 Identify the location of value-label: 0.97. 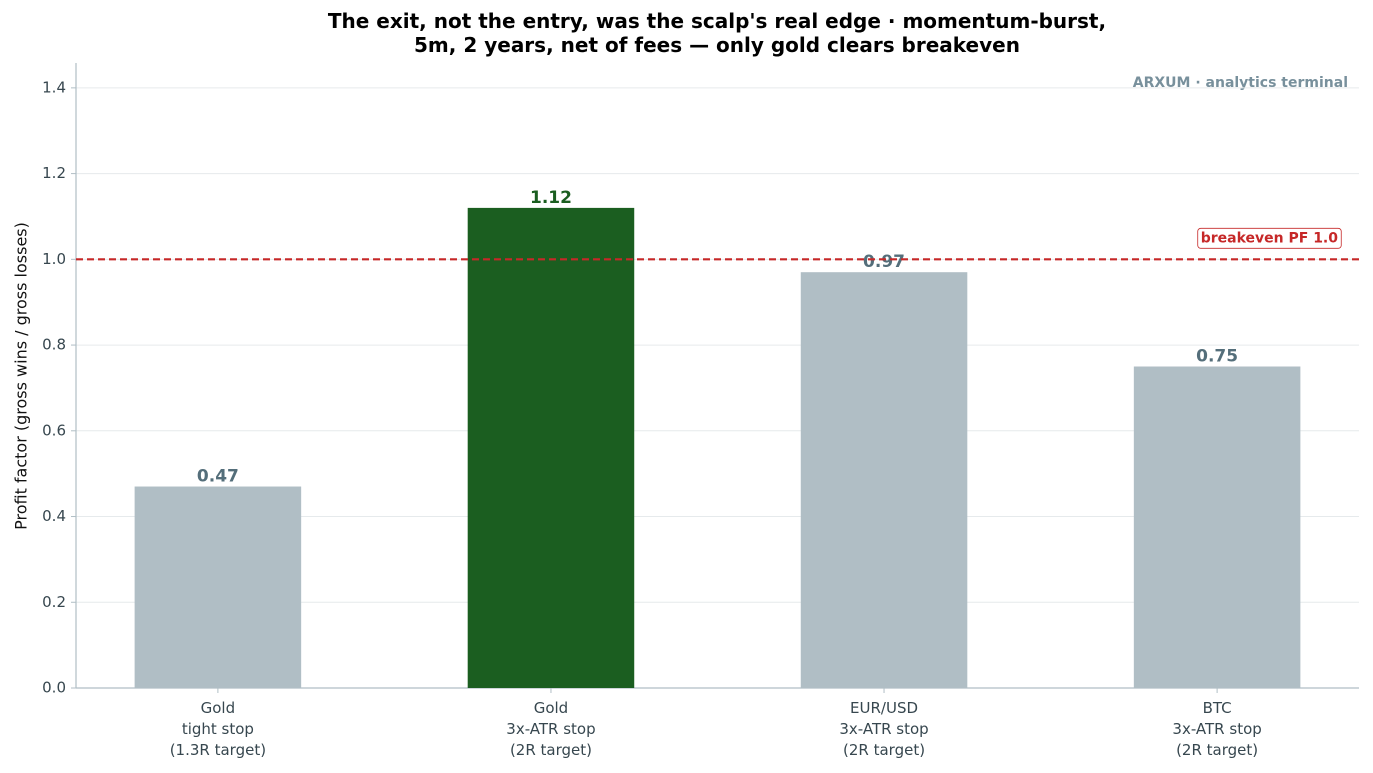
(884, 262).